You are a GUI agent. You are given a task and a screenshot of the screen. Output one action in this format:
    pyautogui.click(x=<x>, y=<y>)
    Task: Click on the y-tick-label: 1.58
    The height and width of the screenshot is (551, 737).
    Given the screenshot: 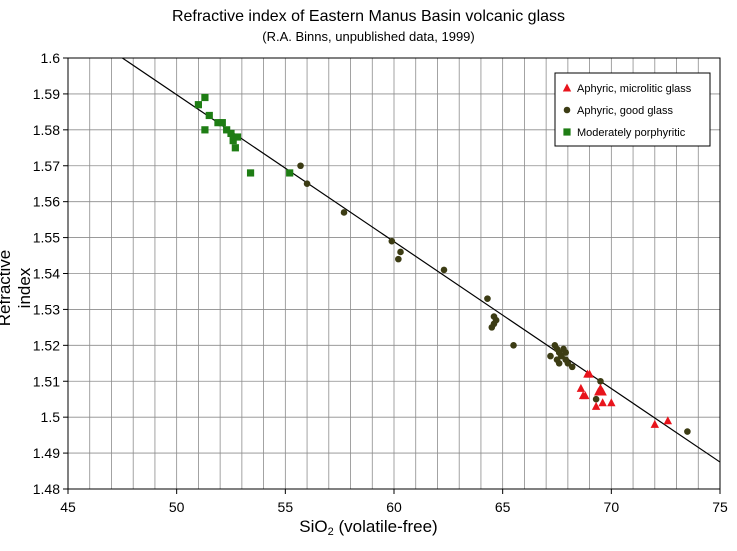 What is the action you would take?
    pyautogui.click(x=46, y=130)
    